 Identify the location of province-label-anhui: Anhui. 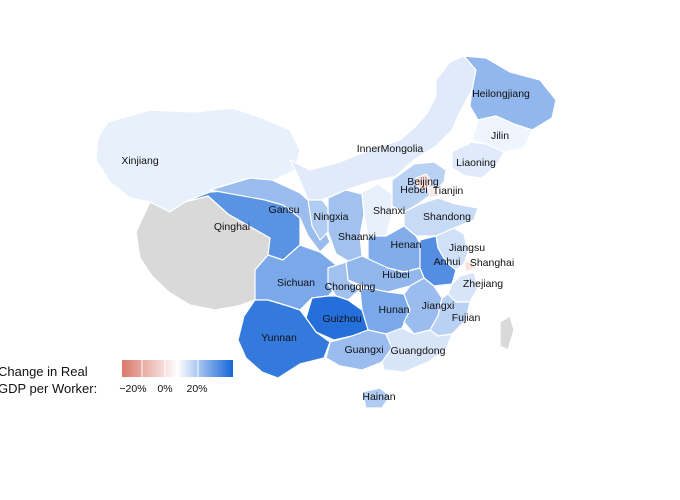
(447, 262).